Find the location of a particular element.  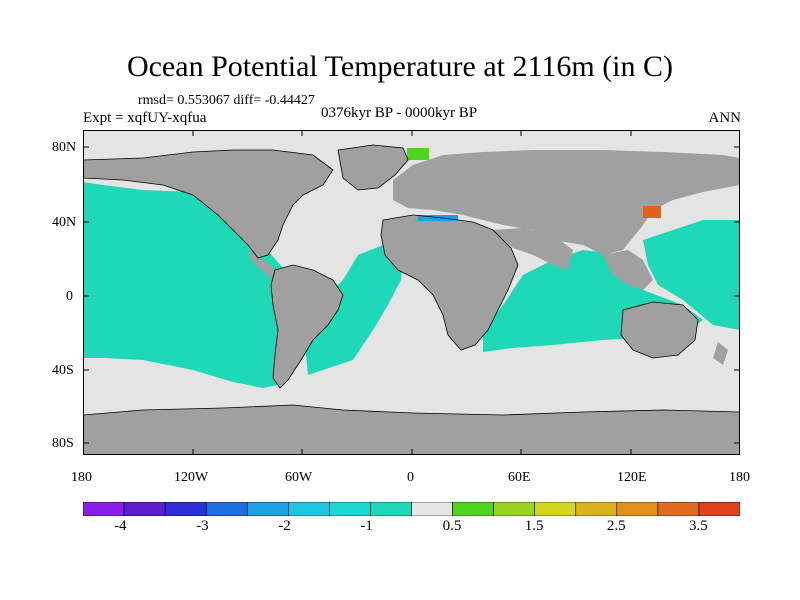

colorbar-label: 3.5 is located at coordinates (698, 526).